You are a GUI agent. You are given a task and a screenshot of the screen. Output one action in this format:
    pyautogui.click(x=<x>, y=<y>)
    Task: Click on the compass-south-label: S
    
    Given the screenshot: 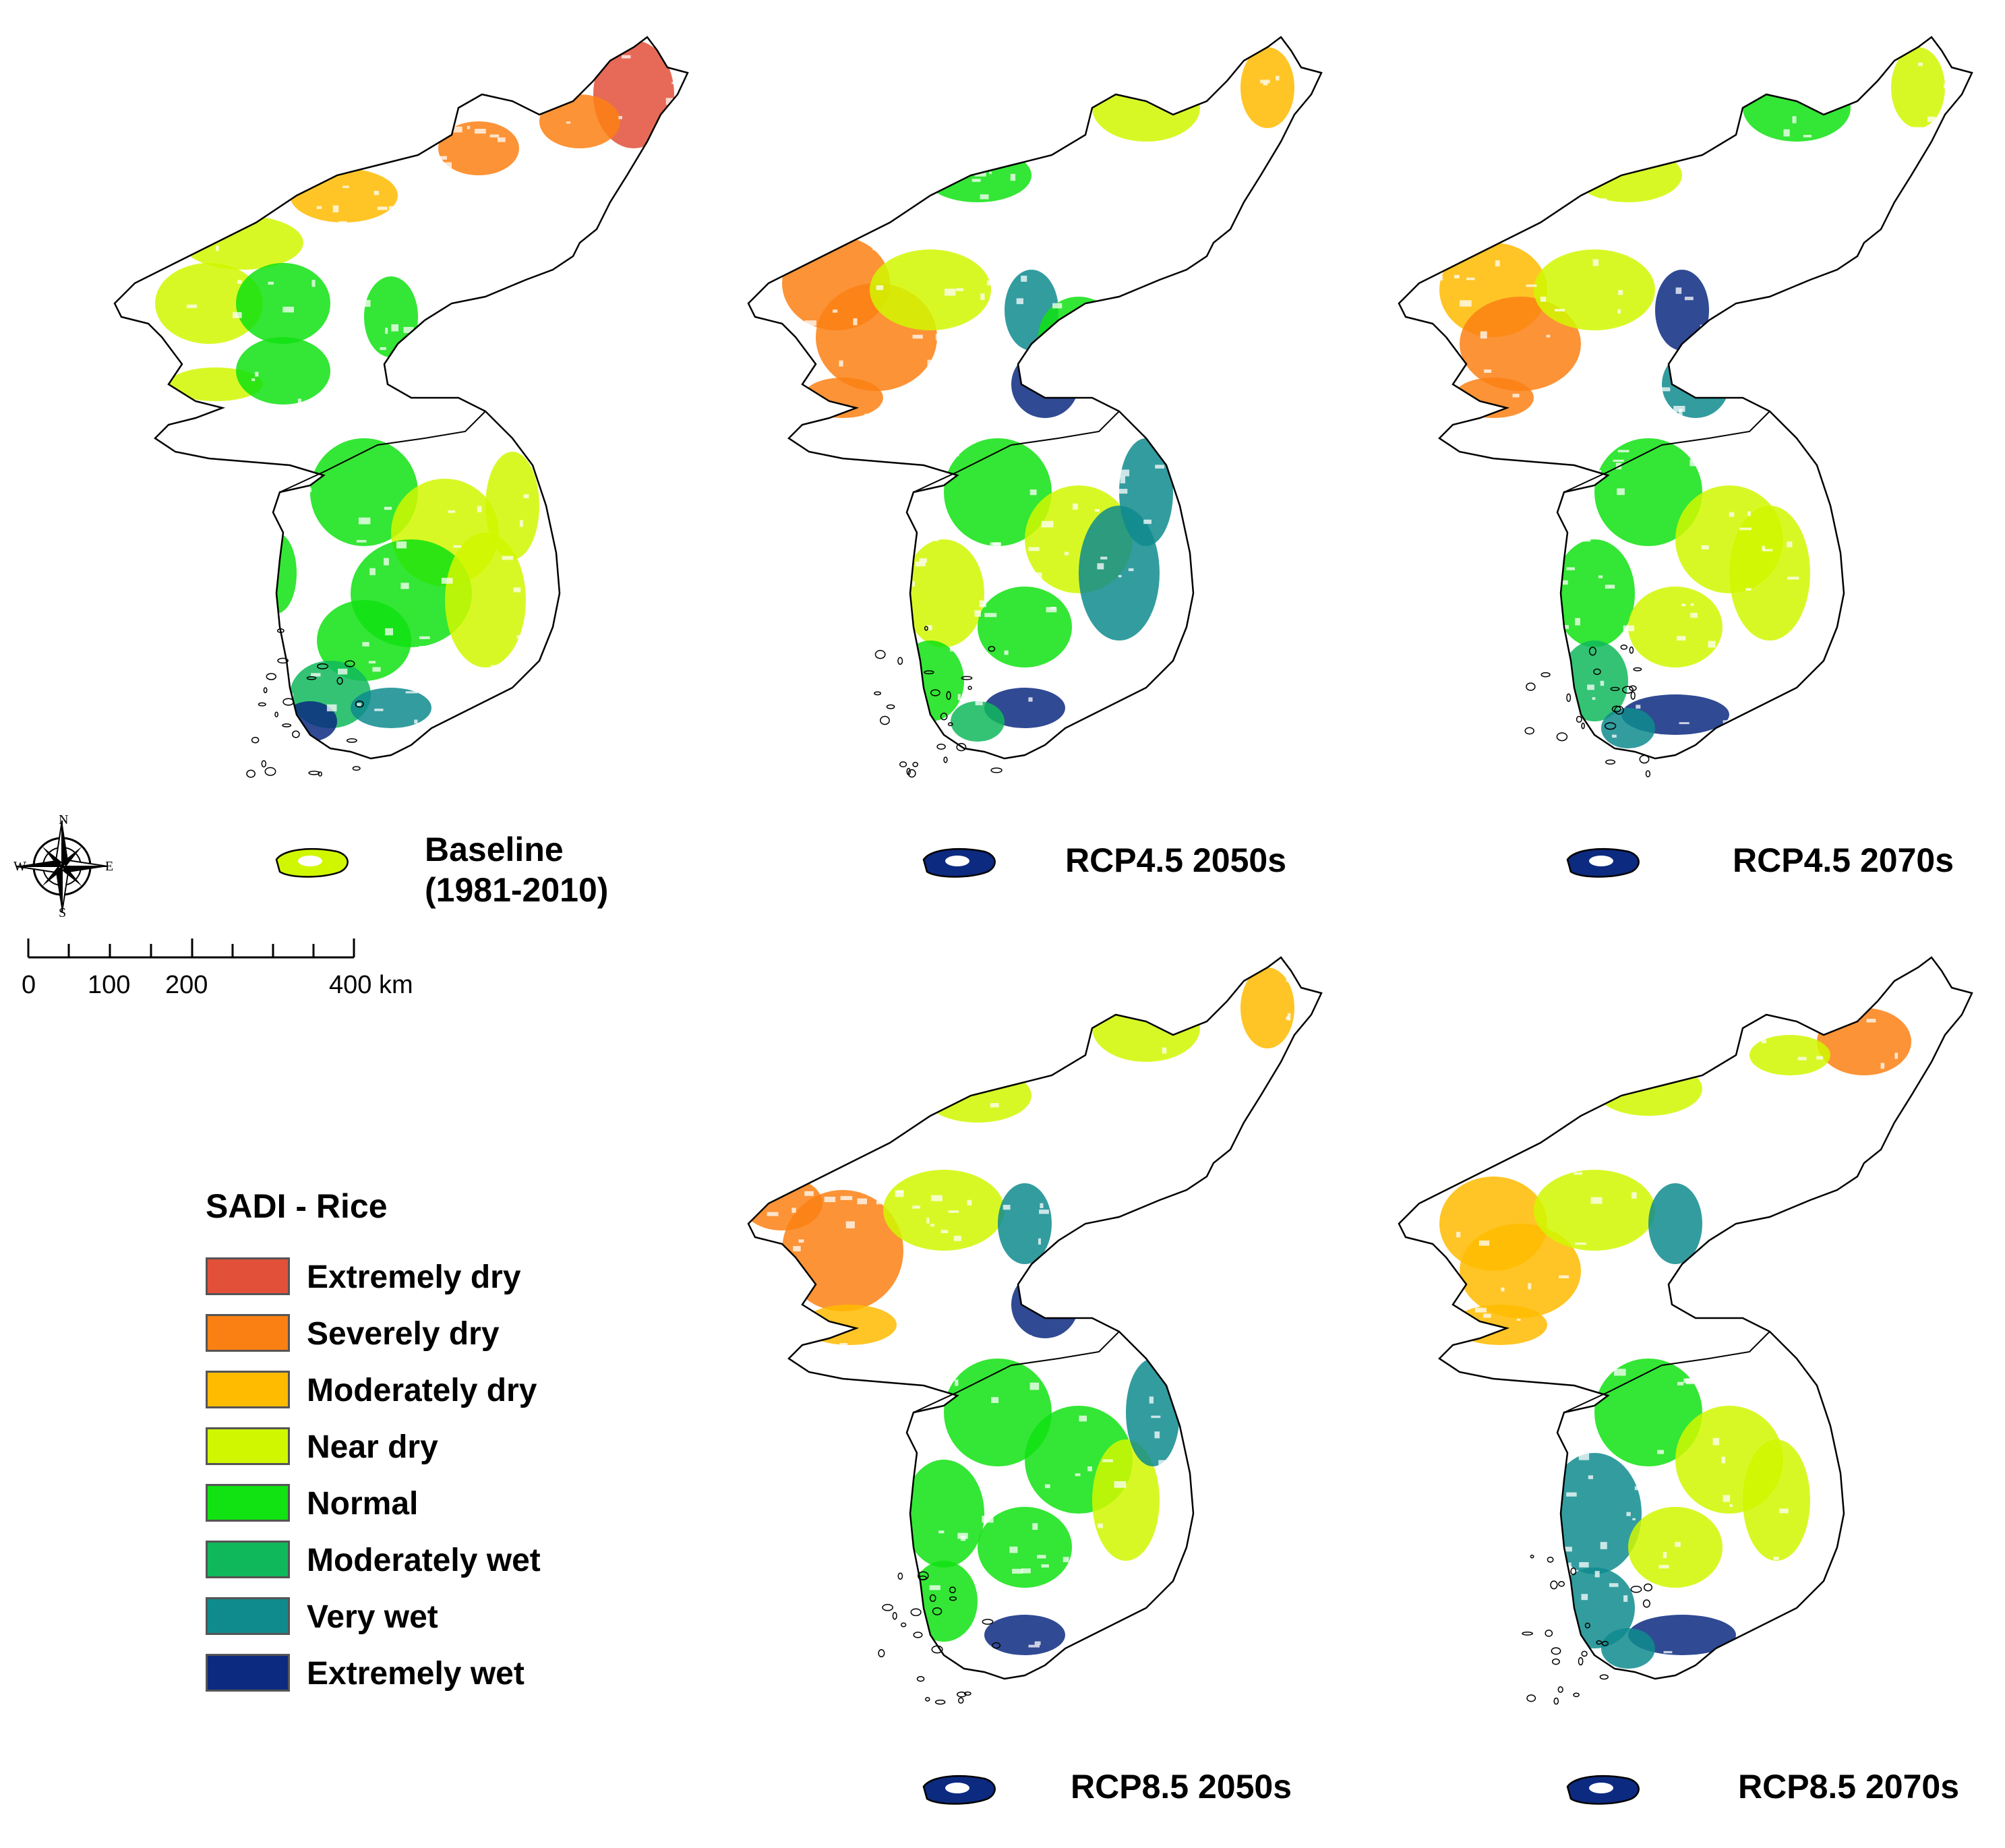 What is the action you would take?
    pyautogui.click(x=63, y=912)
    